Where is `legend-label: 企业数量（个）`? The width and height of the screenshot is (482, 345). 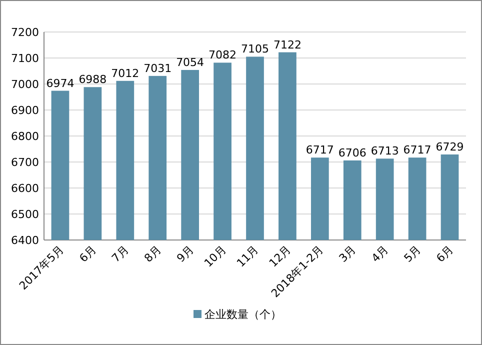
legend-label: 企业数量（个） is located at coordinates (243, 314).